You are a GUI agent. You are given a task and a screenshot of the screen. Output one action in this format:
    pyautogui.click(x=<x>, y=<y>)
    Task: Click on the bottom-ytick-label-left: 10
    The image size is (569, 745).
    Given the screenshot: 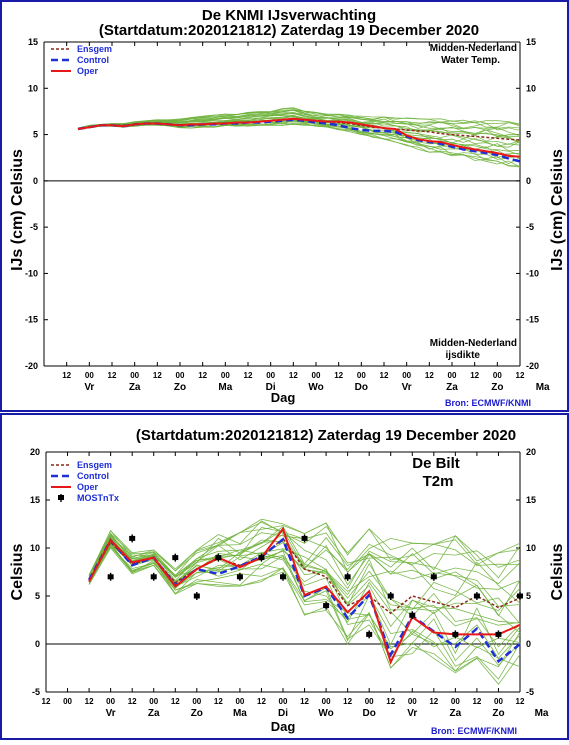 What is the action you would take?
    pyautogui.click(x=35, y=548)
    